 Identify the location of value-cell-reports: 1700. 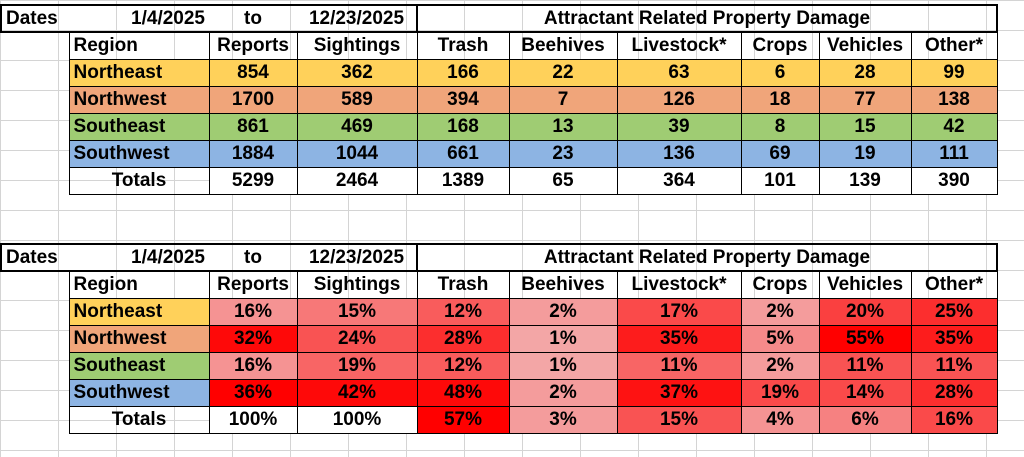
(253, 99).